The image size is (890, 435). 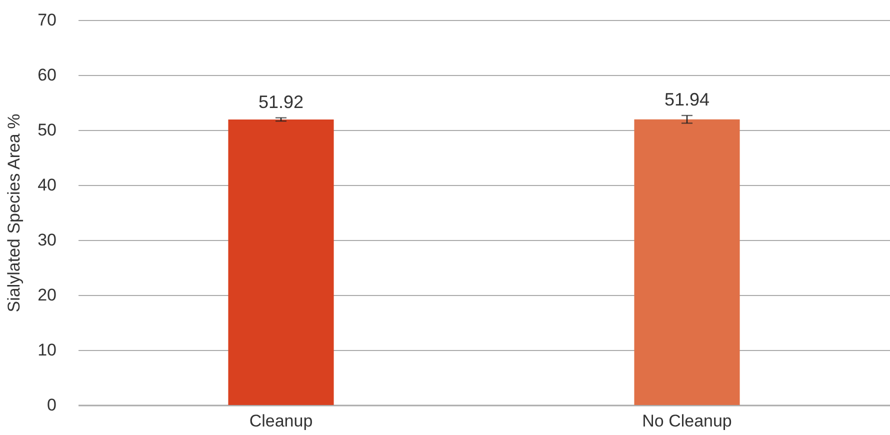 I want to click on y-tick-label: 70, so click(x=47, y=20).